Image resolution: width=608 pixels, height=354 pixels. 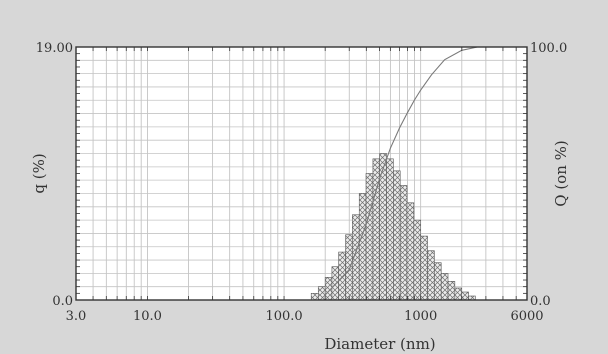 What do you see at coordinates (379, 344) in the screenshot?
I see `x-axis-title: Diameter (nm)` at bounding box center [379, 344].